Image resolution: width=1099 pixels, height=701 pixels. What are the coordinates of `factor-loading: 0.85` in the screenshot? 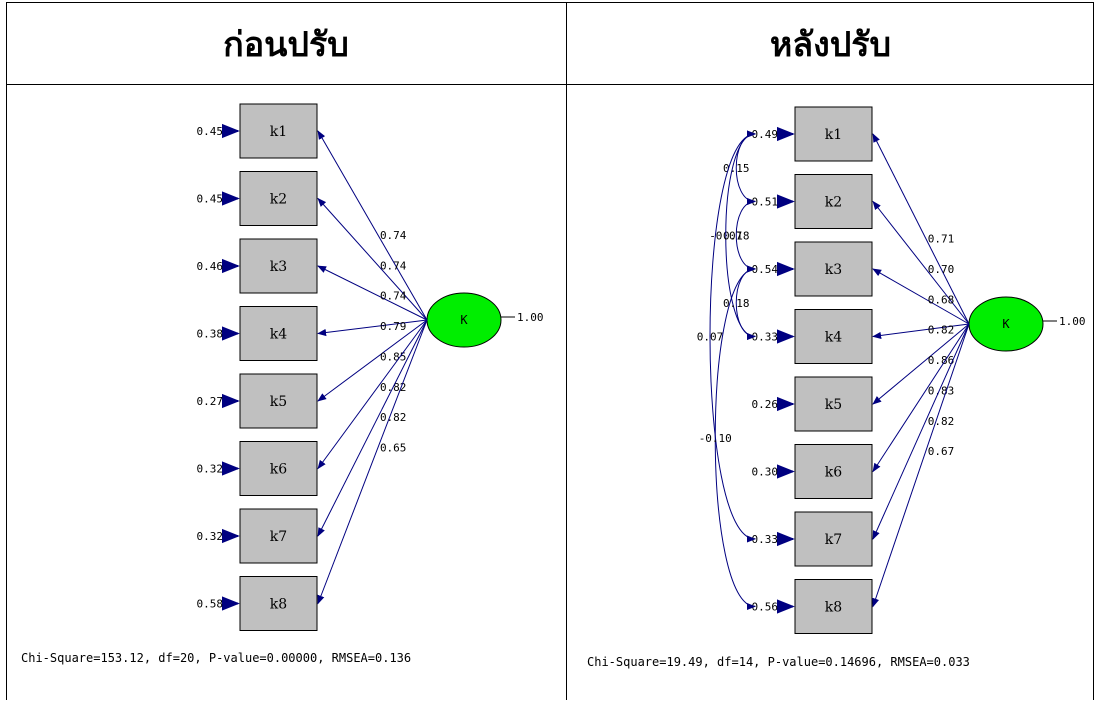 It's located at (393, 356).